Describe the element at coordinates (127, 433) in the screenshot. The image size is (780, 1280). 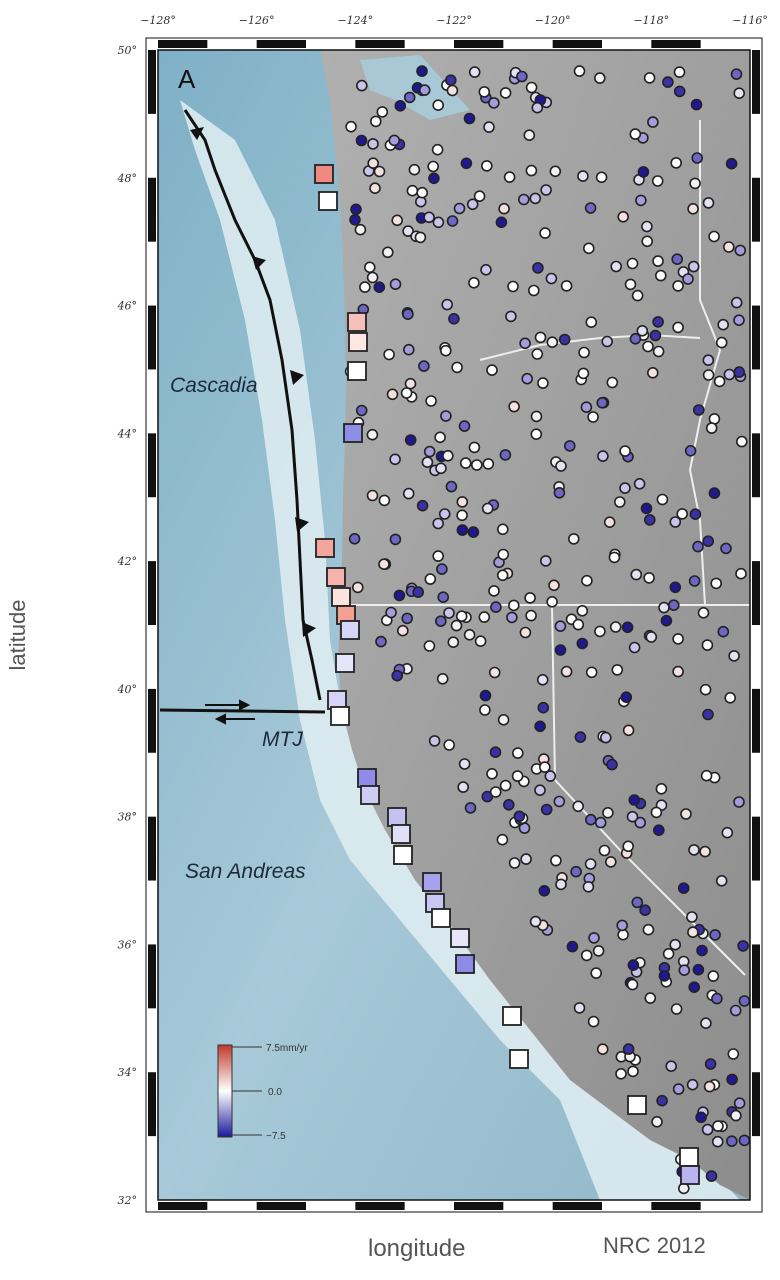
I see `y-tick-label: 44°` at that location.